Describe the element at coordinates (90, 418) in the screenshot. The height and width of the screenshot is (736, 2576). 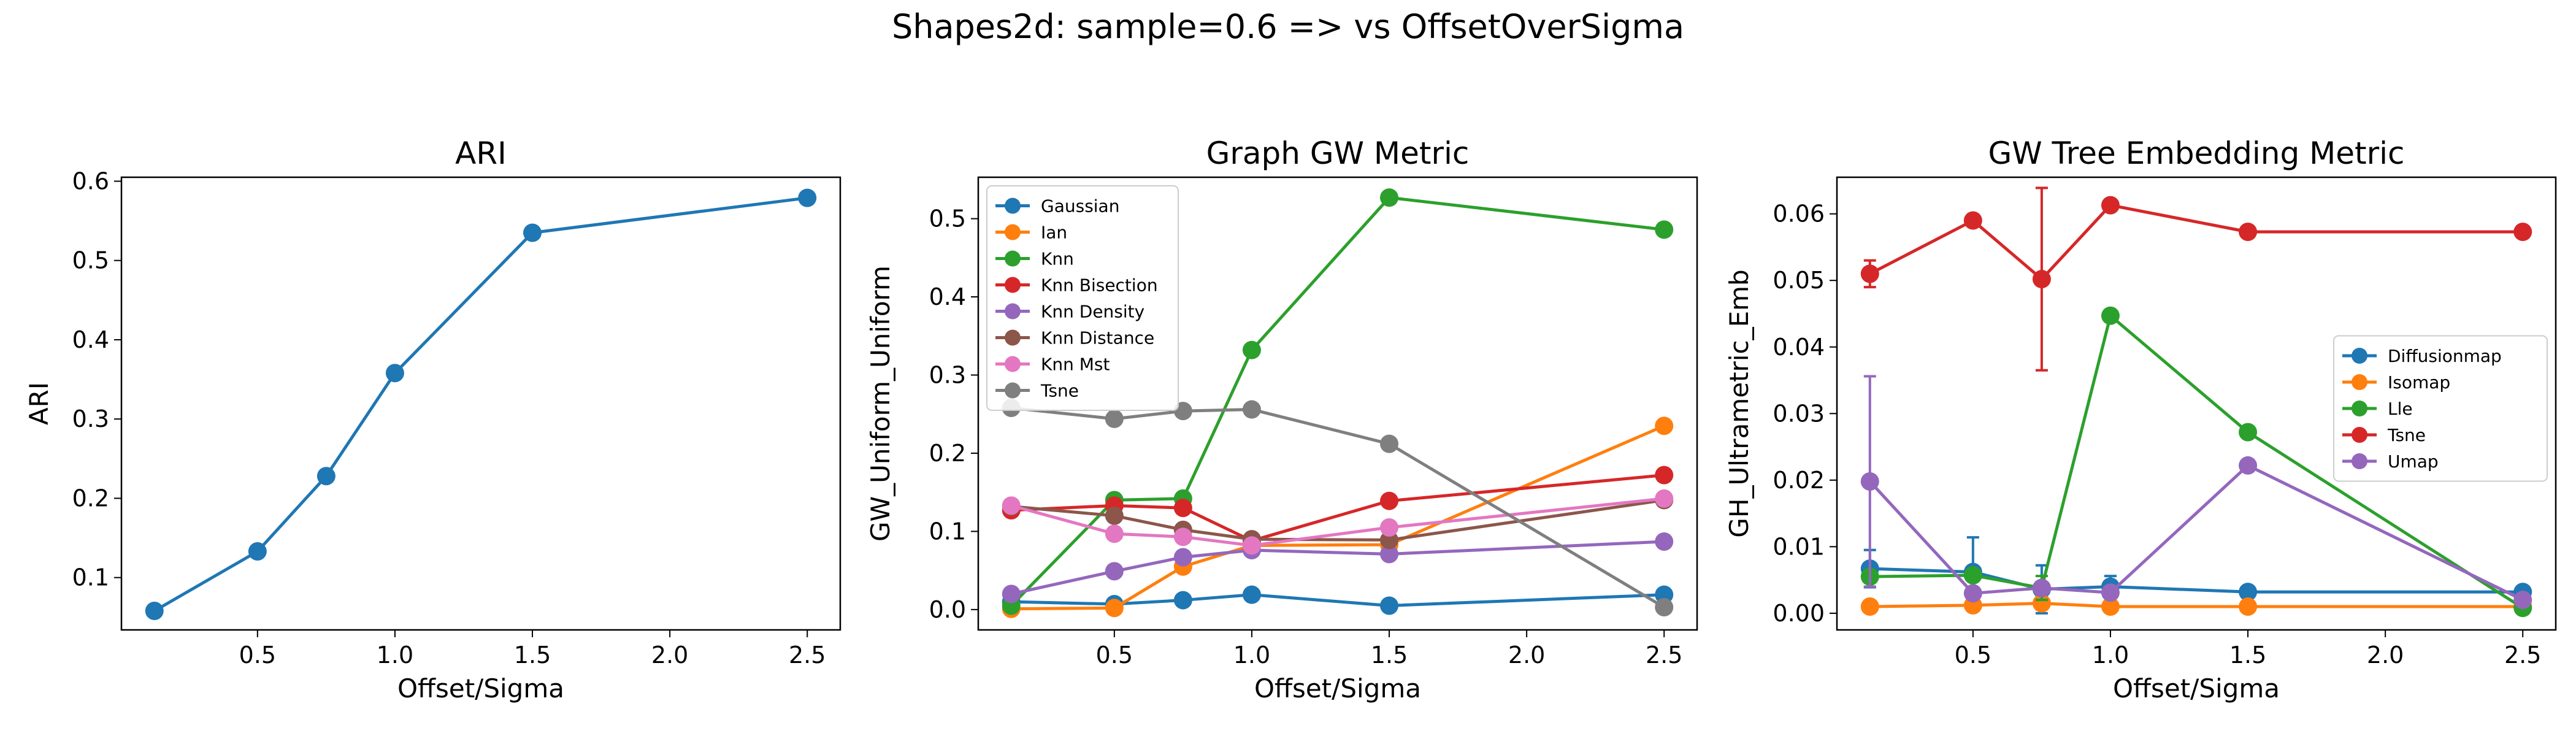
I see `chart-0-y-tick-label: 0.3` at that location.